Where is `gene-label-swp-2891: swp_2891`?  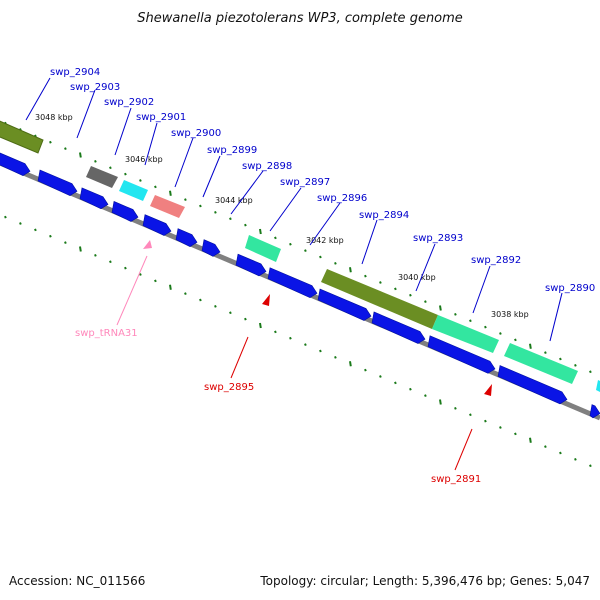 gene-label-swp-2891: swp_2891 is located at coordinates (456, 479).